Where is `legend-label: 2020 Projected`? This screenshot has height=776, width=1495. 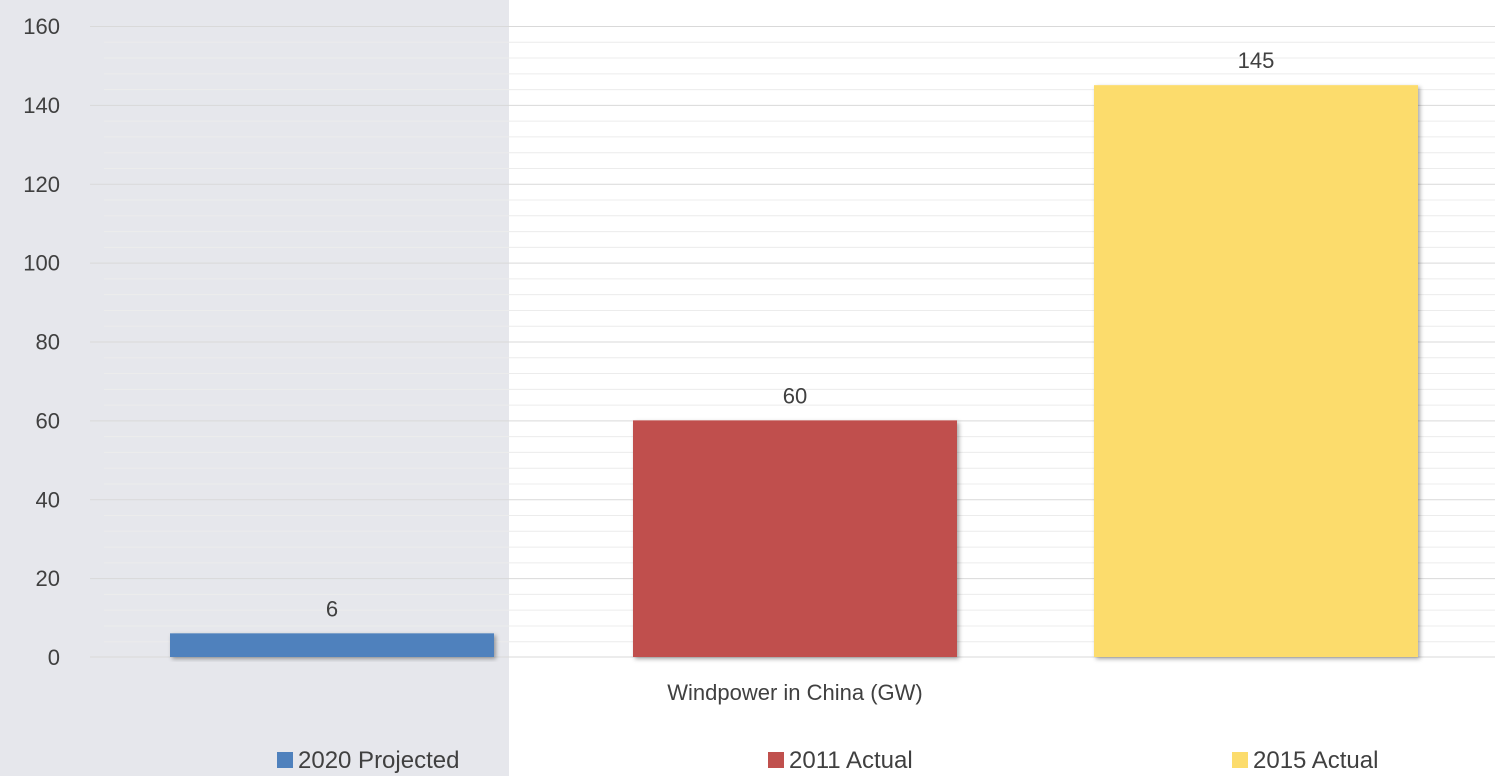
legend-label: 2020 Projected is located at coordinates (378, 760).